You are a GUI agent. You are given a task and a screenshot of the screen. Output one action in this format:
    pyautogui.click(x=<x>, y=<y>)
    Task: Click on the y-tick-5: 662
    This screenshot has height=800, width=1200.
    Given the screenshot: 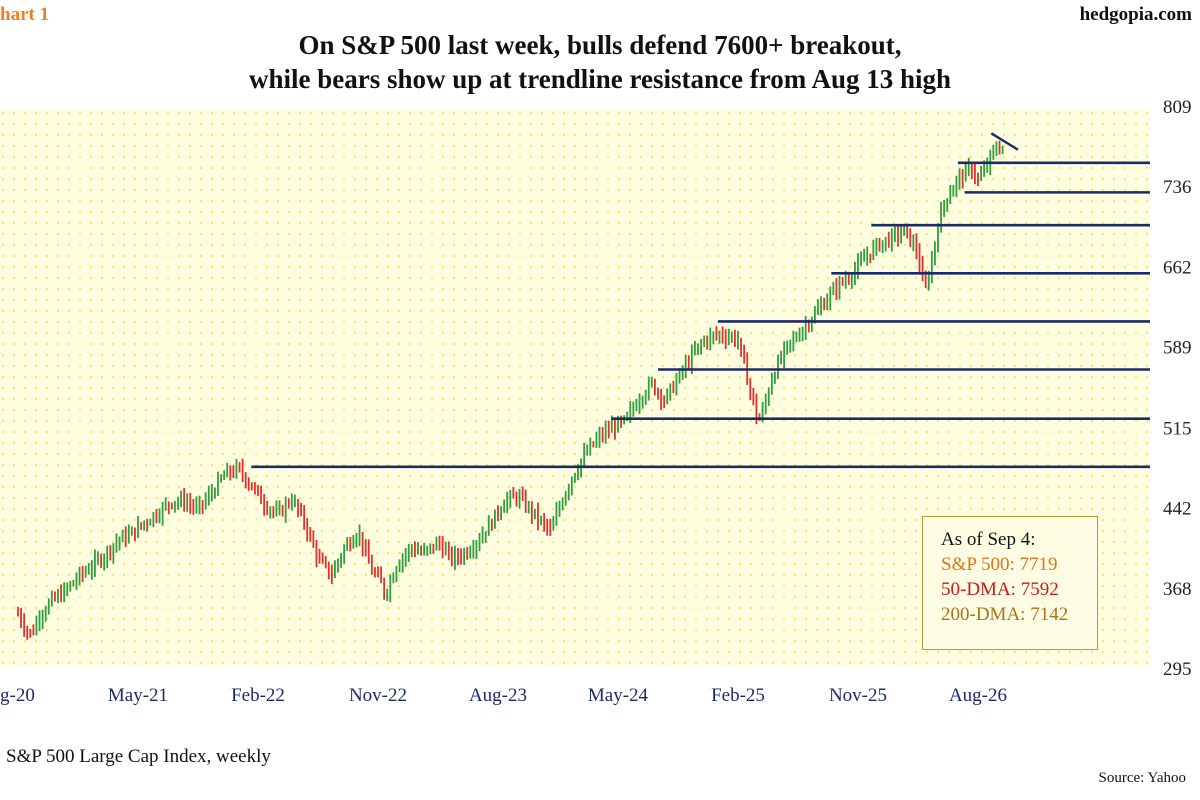 What is the action you would take?
    pyautogui.click(x=1177, y=268)
    